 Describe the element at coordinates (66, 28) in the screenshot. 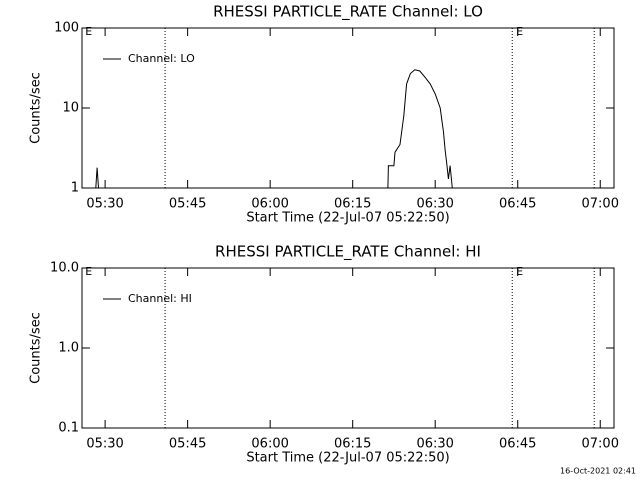

I see `y-tick-label: 100` at that location.